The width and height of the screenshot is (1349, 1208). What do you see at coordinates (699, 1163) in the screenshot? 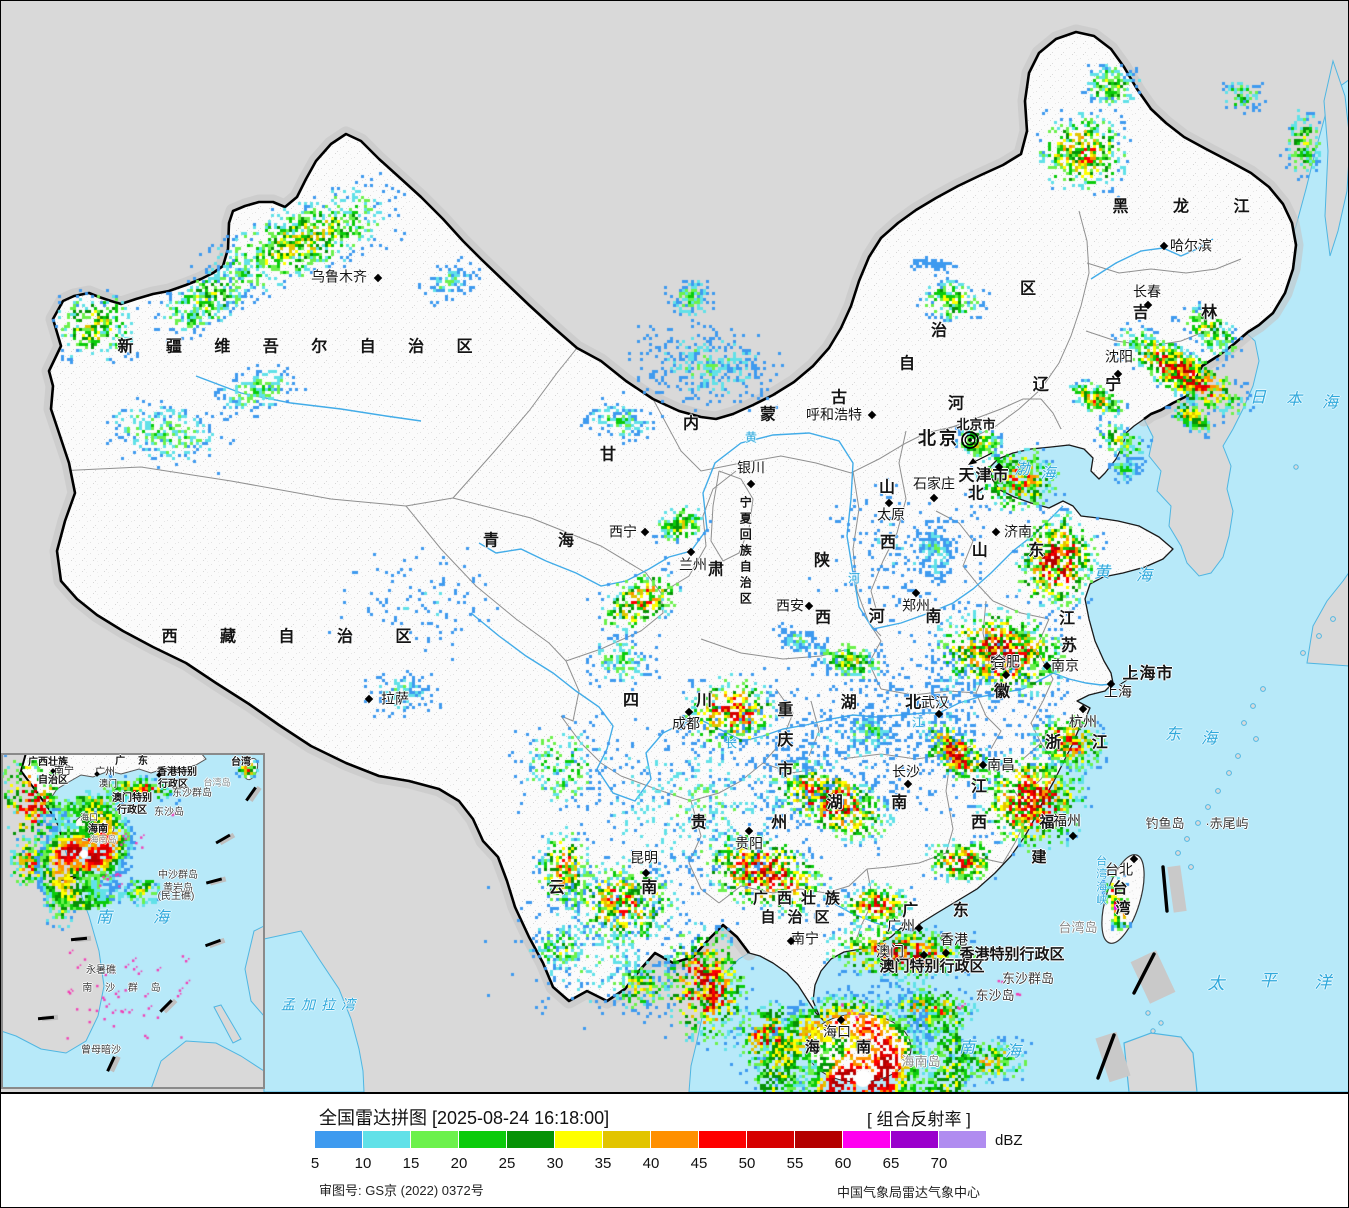
I see `tick-label: 45` at bounding box center [699, 1163].